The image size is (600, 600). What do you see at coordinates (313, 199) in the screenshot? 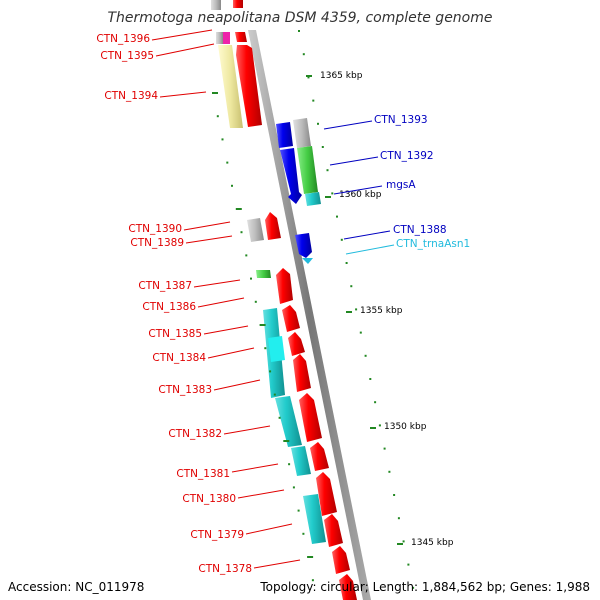
I see `cog-mgsa-cyan` at bounding box center [313, 199].